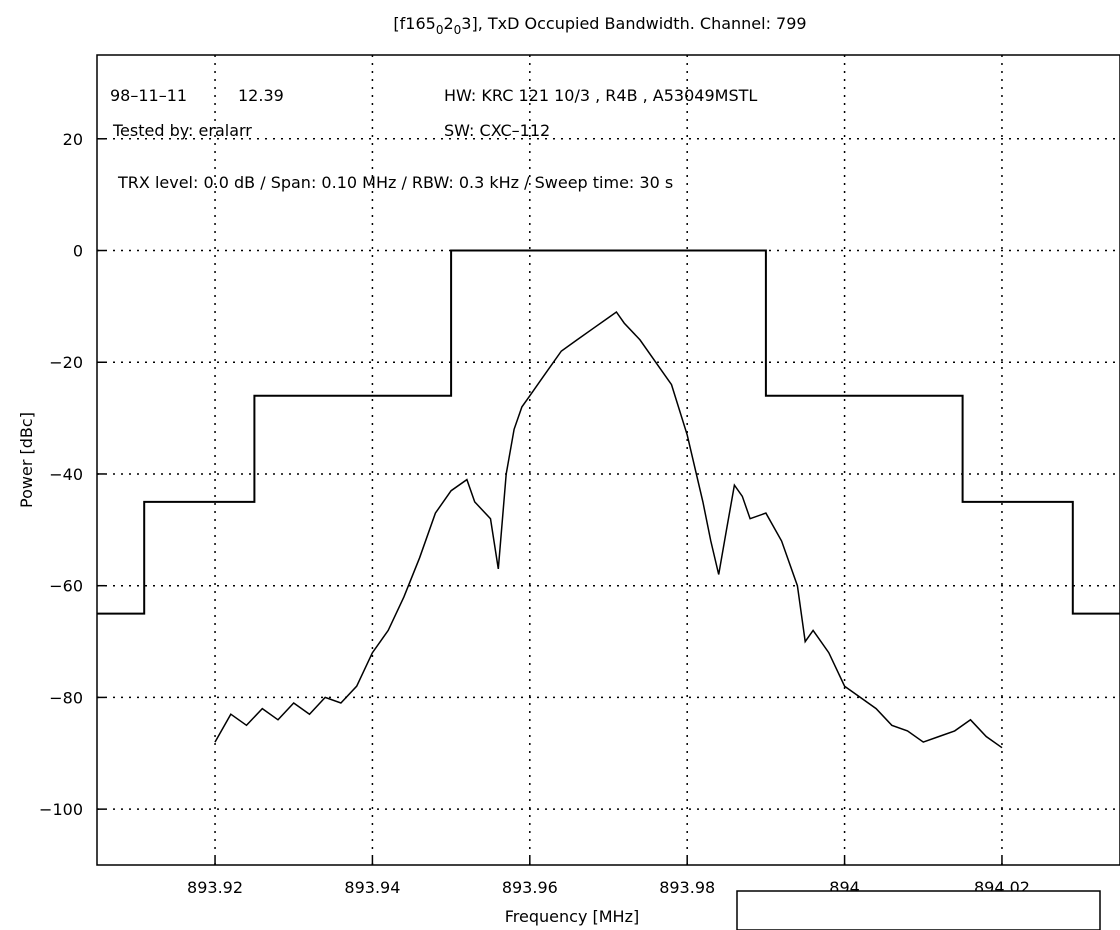 The width and height of the screenshot is (1120, 930). What do you see at coordinates (66, 586) in the screenshot?
I see `y-tick-label: −60` at bounding box center [66, 586].